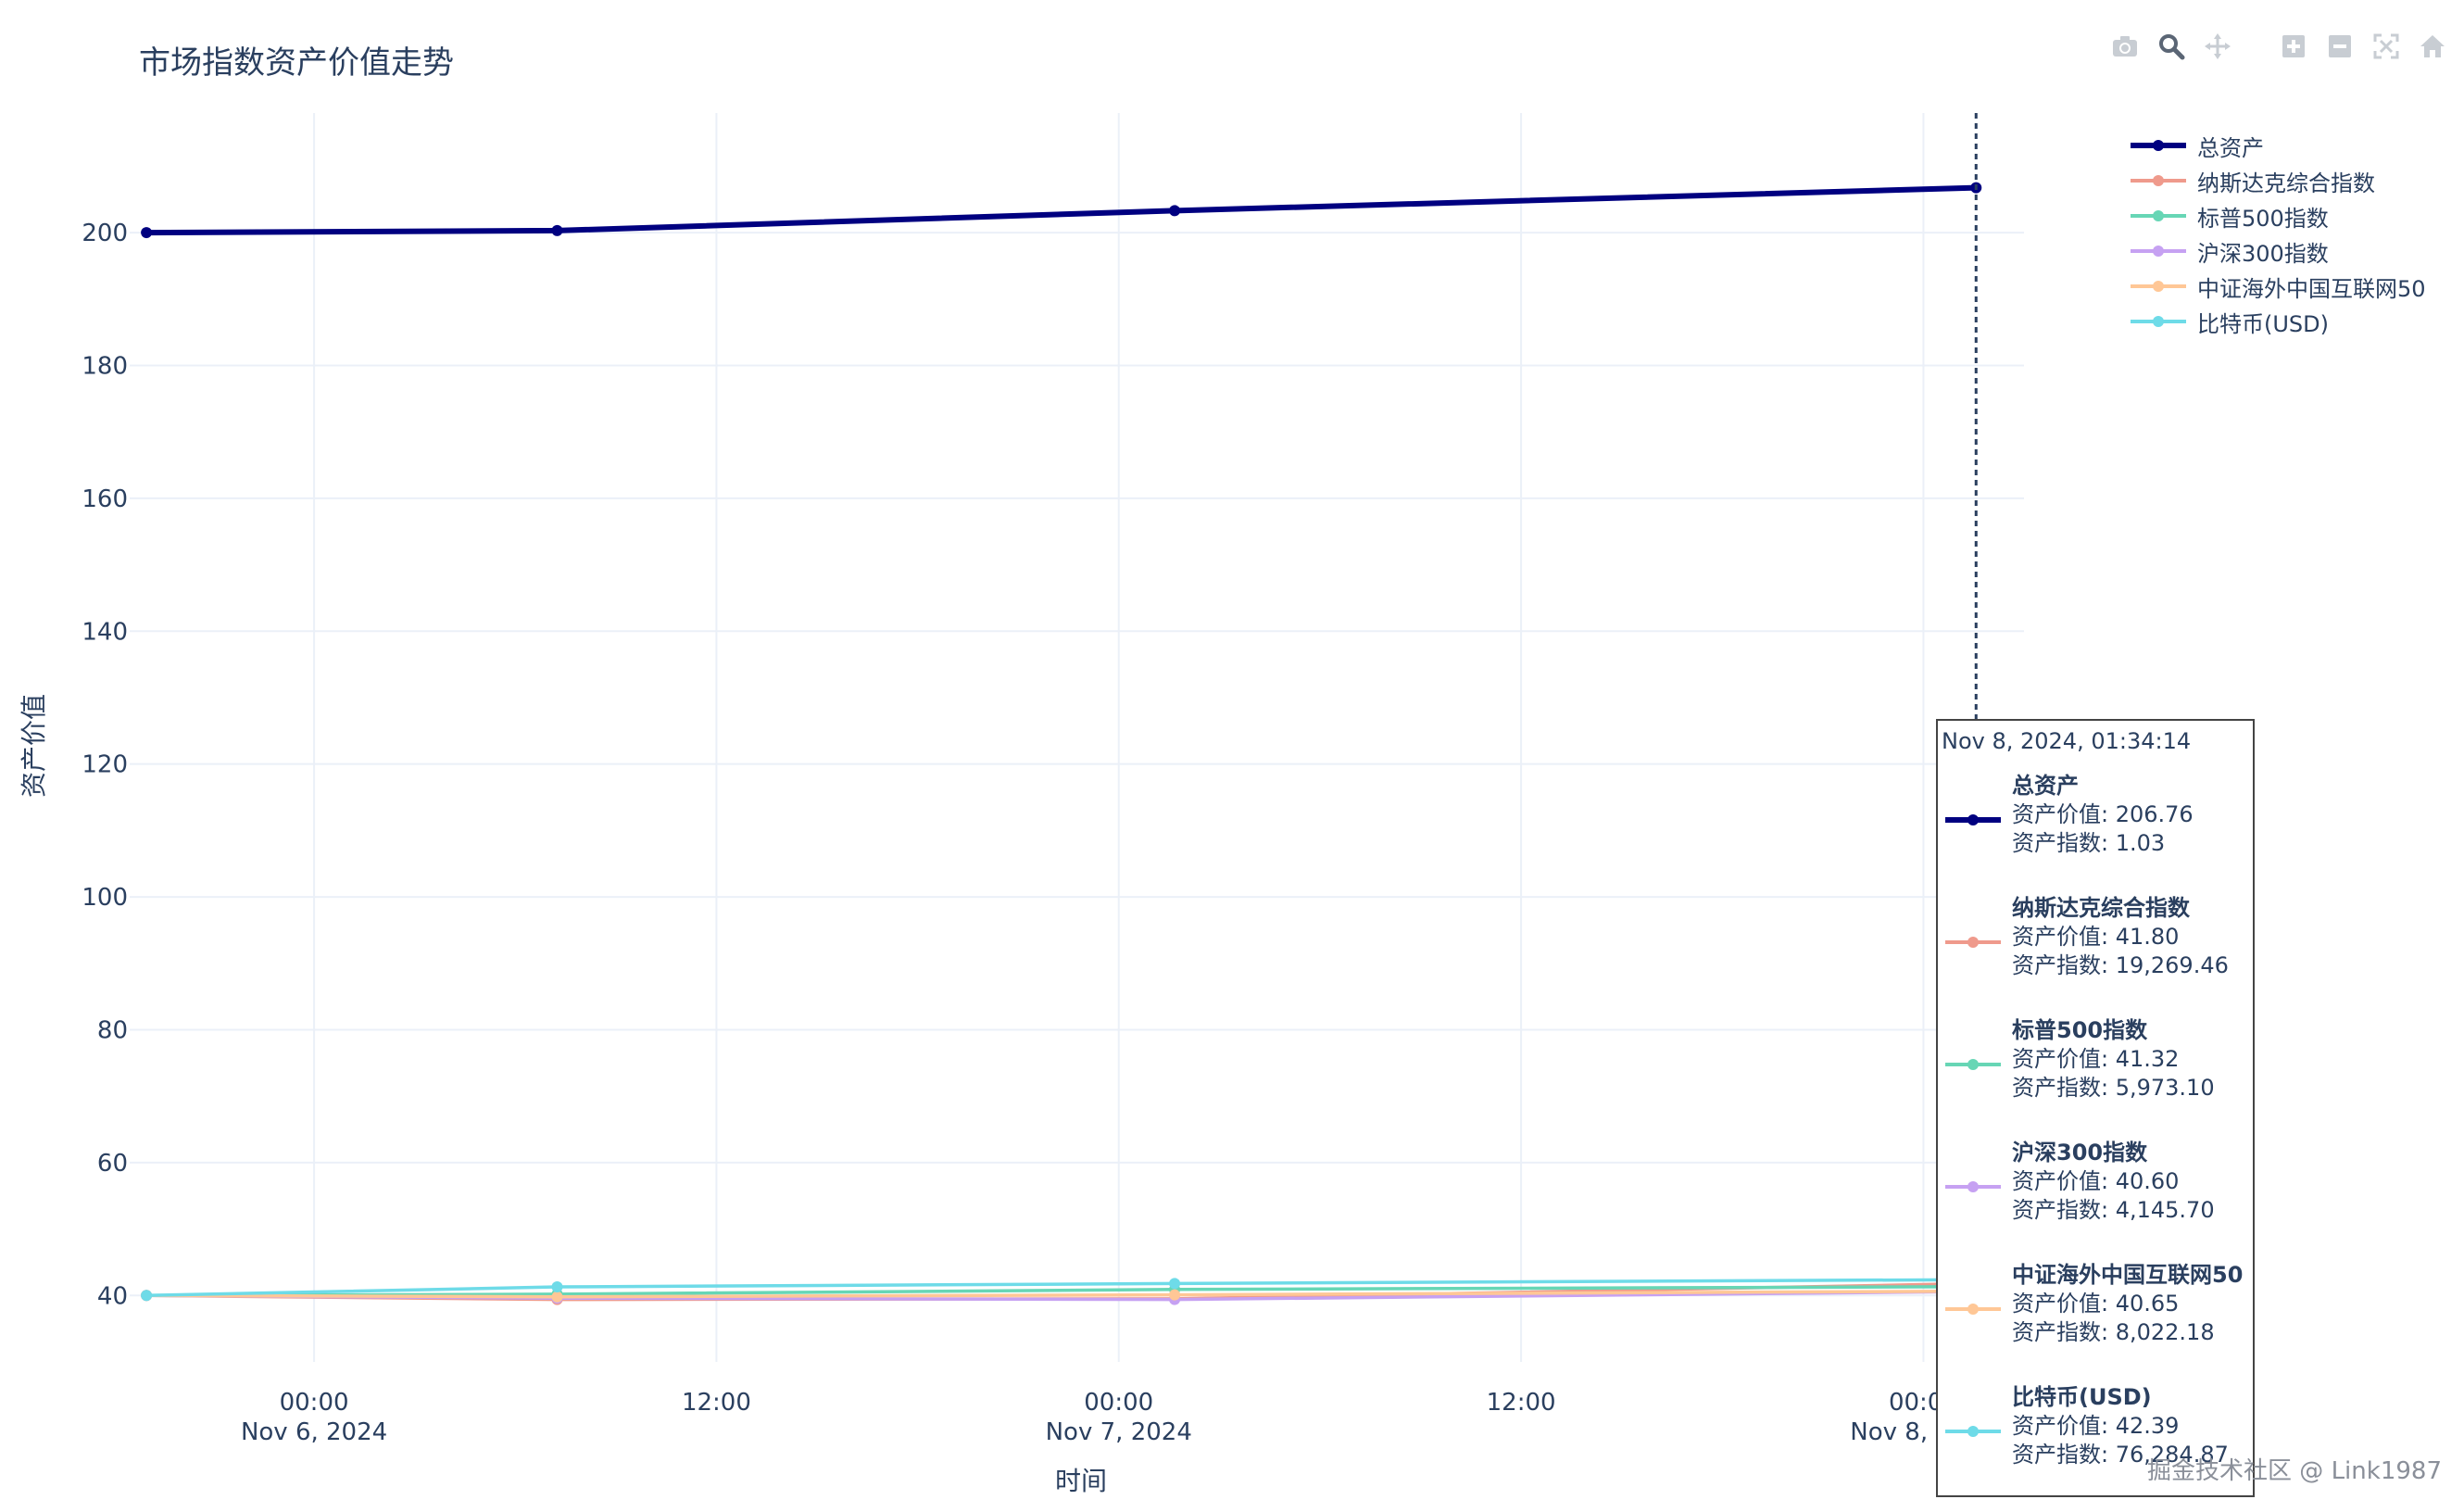 The width and height of the screenshot is (2464, 1512). I want to click on tooltip-value: 资产价值: 40.60, so click(2096, 1181).